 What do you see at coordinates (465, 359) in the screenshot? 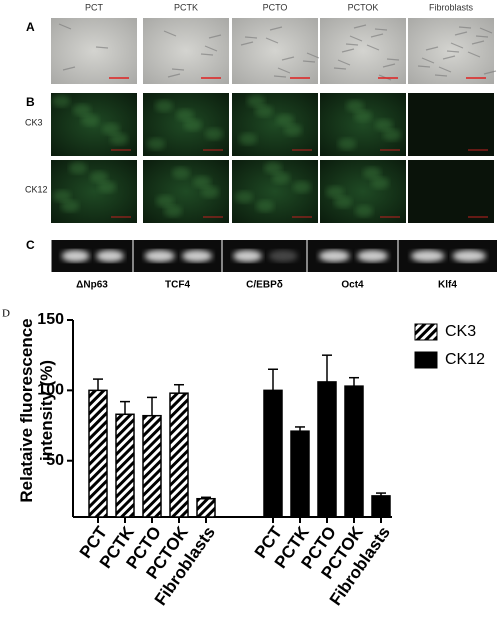
I see `legend-label: CK12` at bounding box center [465, 359].